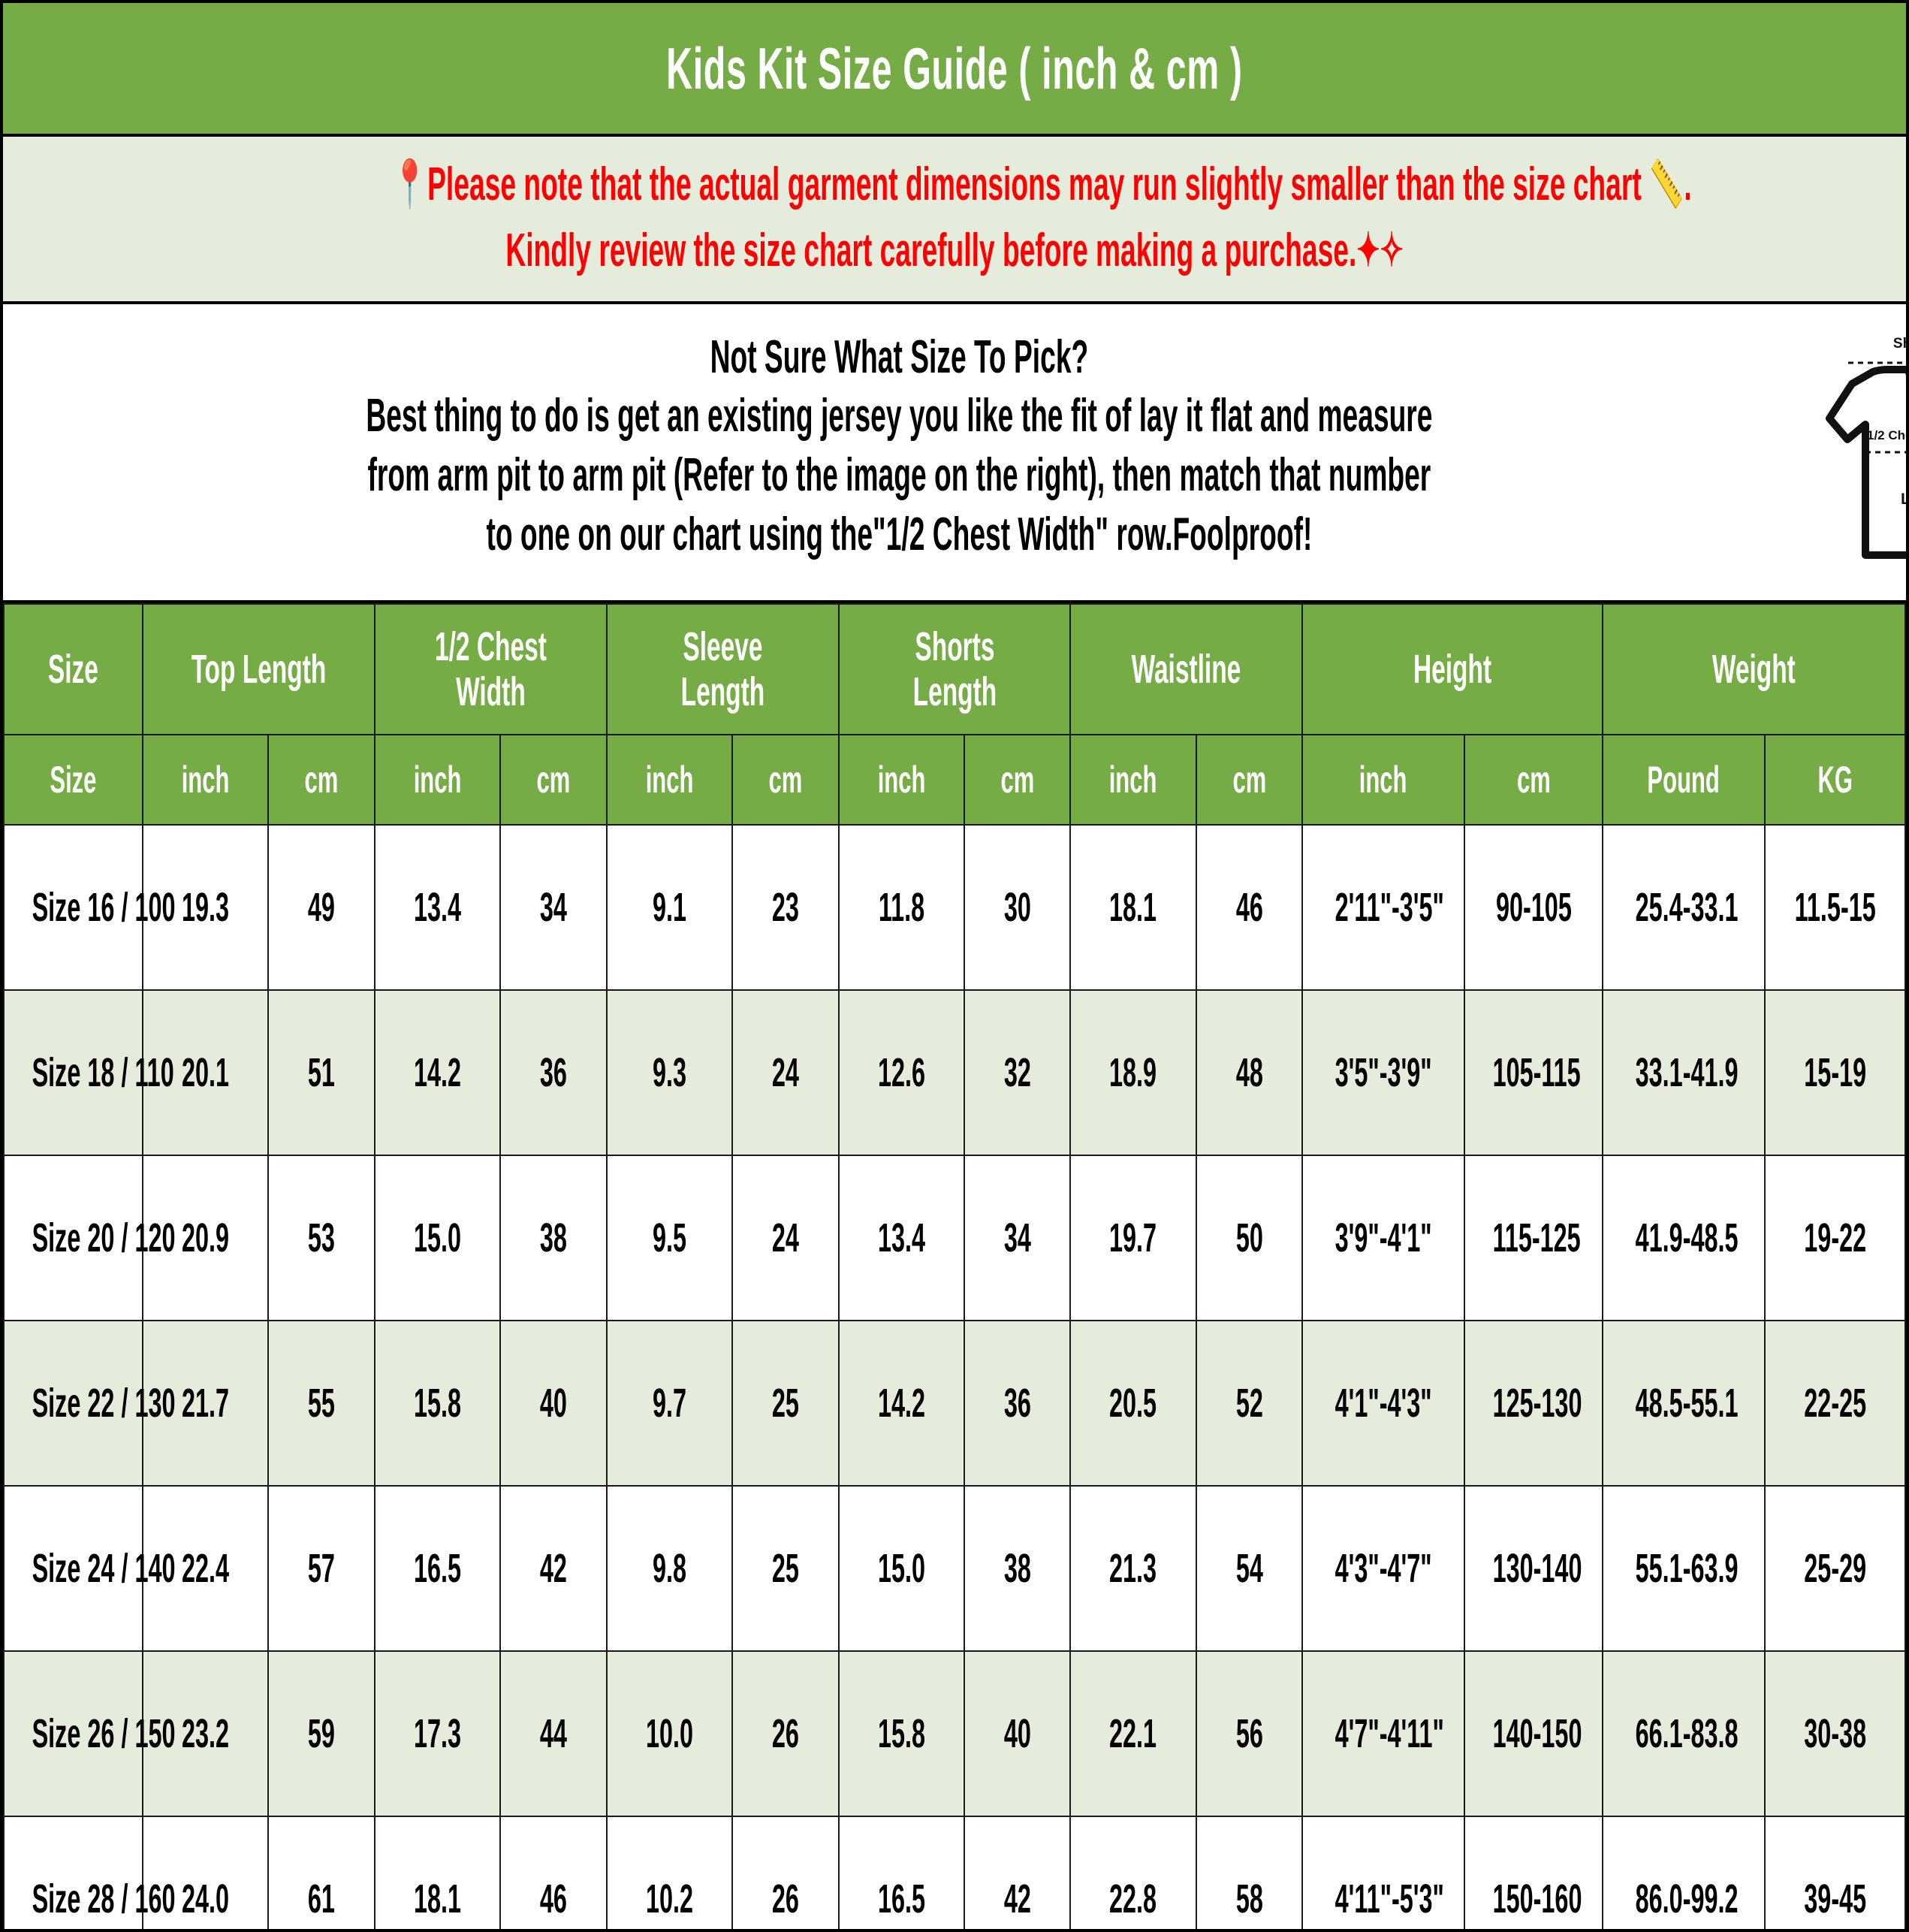  I want to click on cell-value: 86.0-99.2, so click(1684, 1872).